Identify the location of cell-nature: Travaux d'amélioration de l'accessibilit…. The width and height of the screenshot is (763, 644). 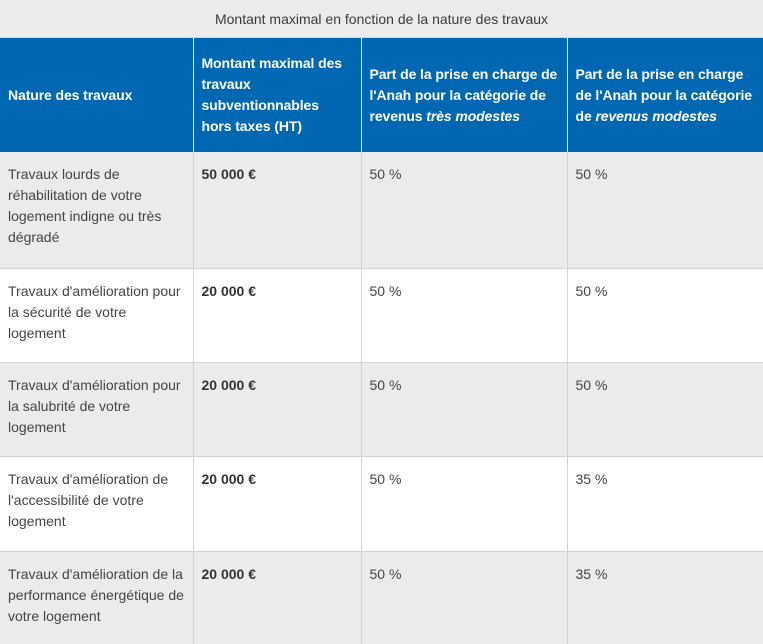
(97, 504).